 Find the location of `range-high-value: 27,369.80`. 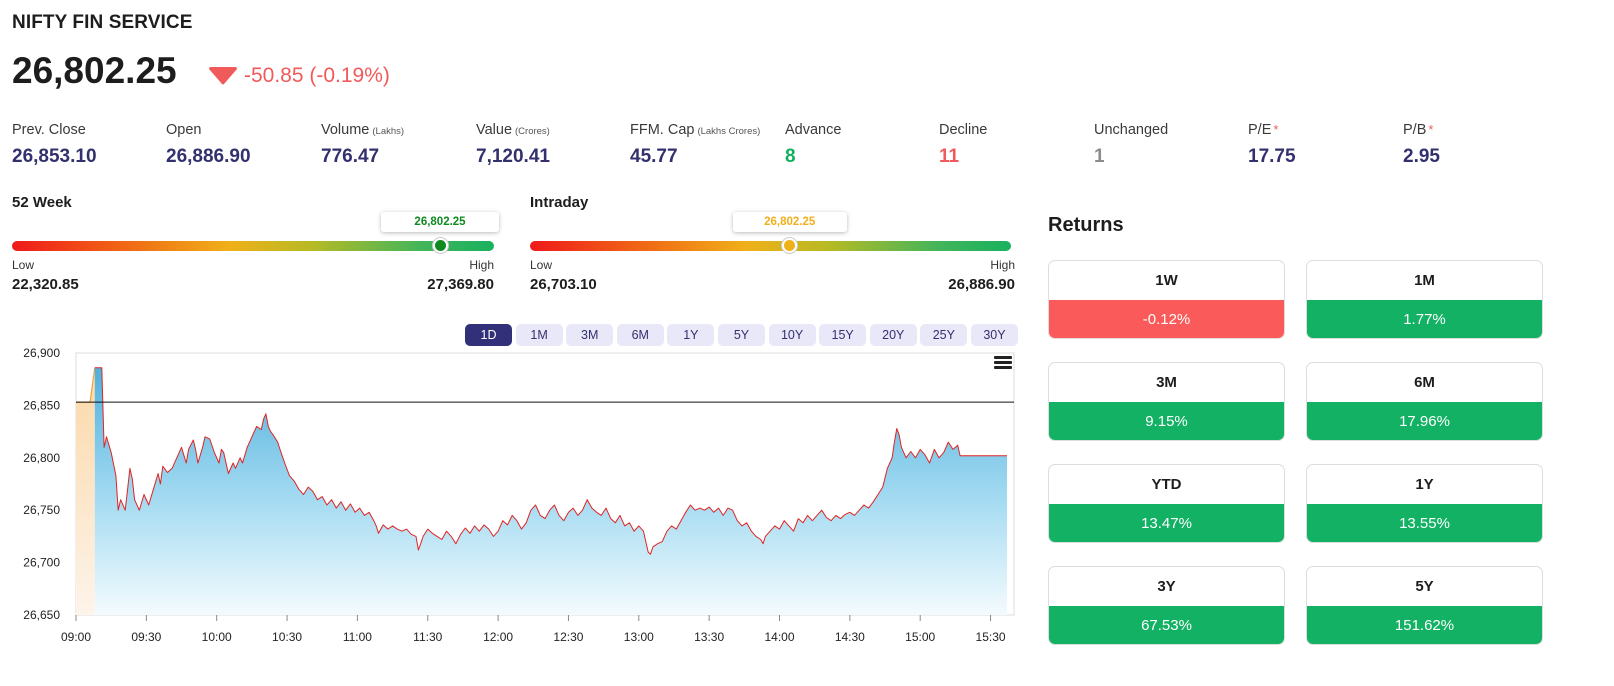

range-high-value: 27,369.80 is located at coordinates (460, 284).